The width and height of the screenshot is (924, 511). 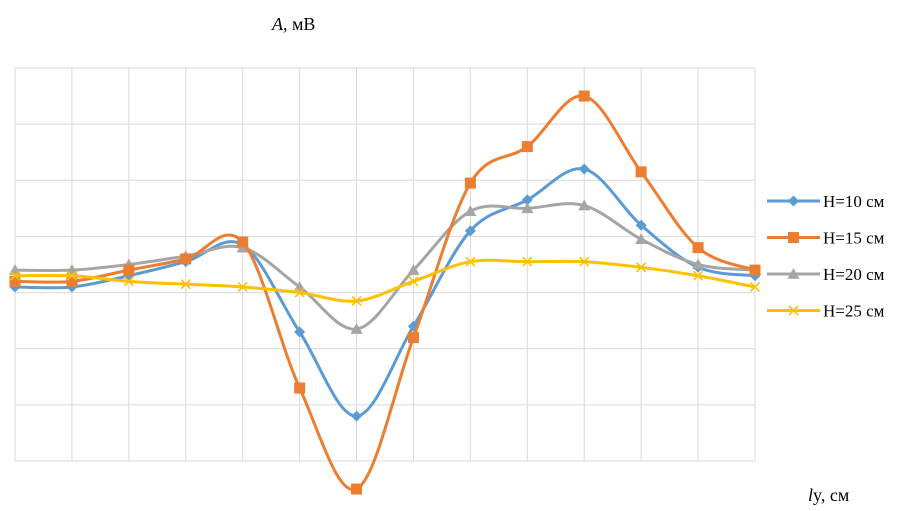 I want to click on x-axis-title: ly, см, so click(x=828, y=495).